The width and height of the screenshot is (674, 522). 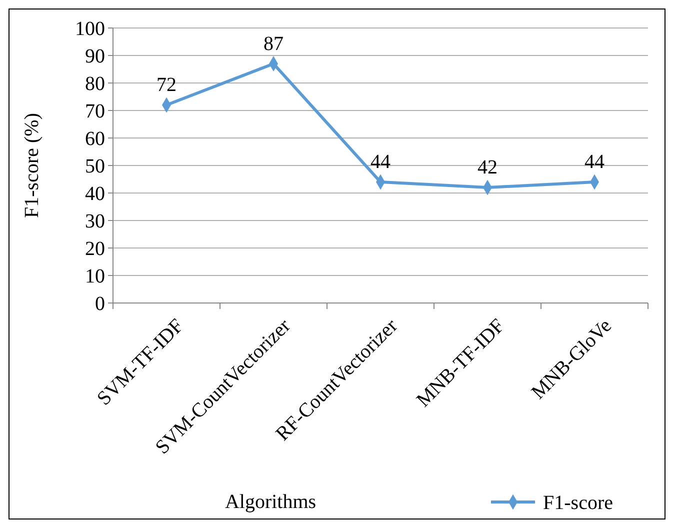 I want to click on y-tick-label: 10, so click(x=95, y=277).